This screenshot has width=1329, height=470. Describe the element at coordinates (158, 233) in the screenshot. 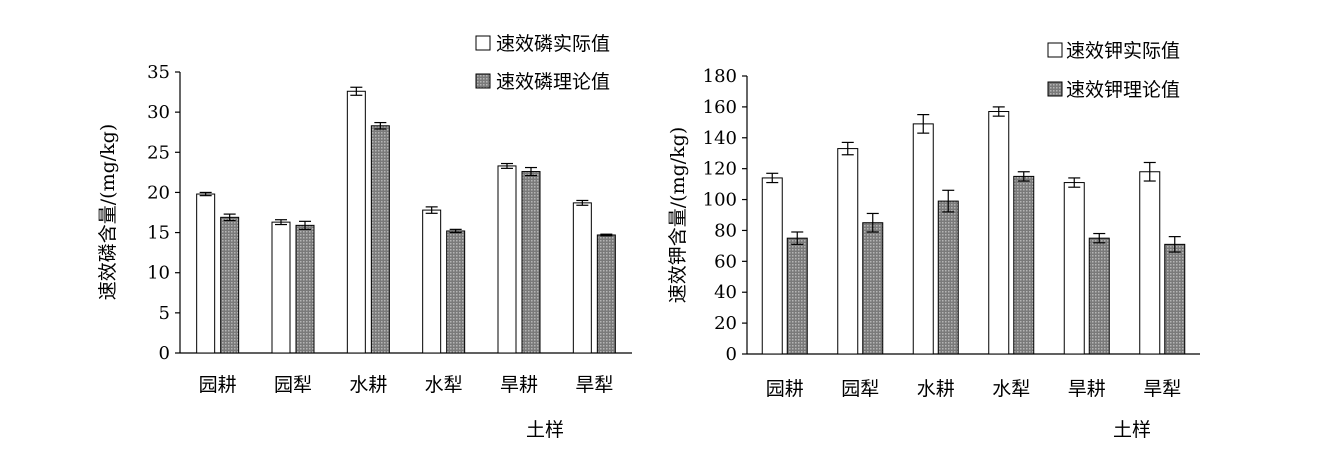

I see `y-tick-label: 15` at that location.